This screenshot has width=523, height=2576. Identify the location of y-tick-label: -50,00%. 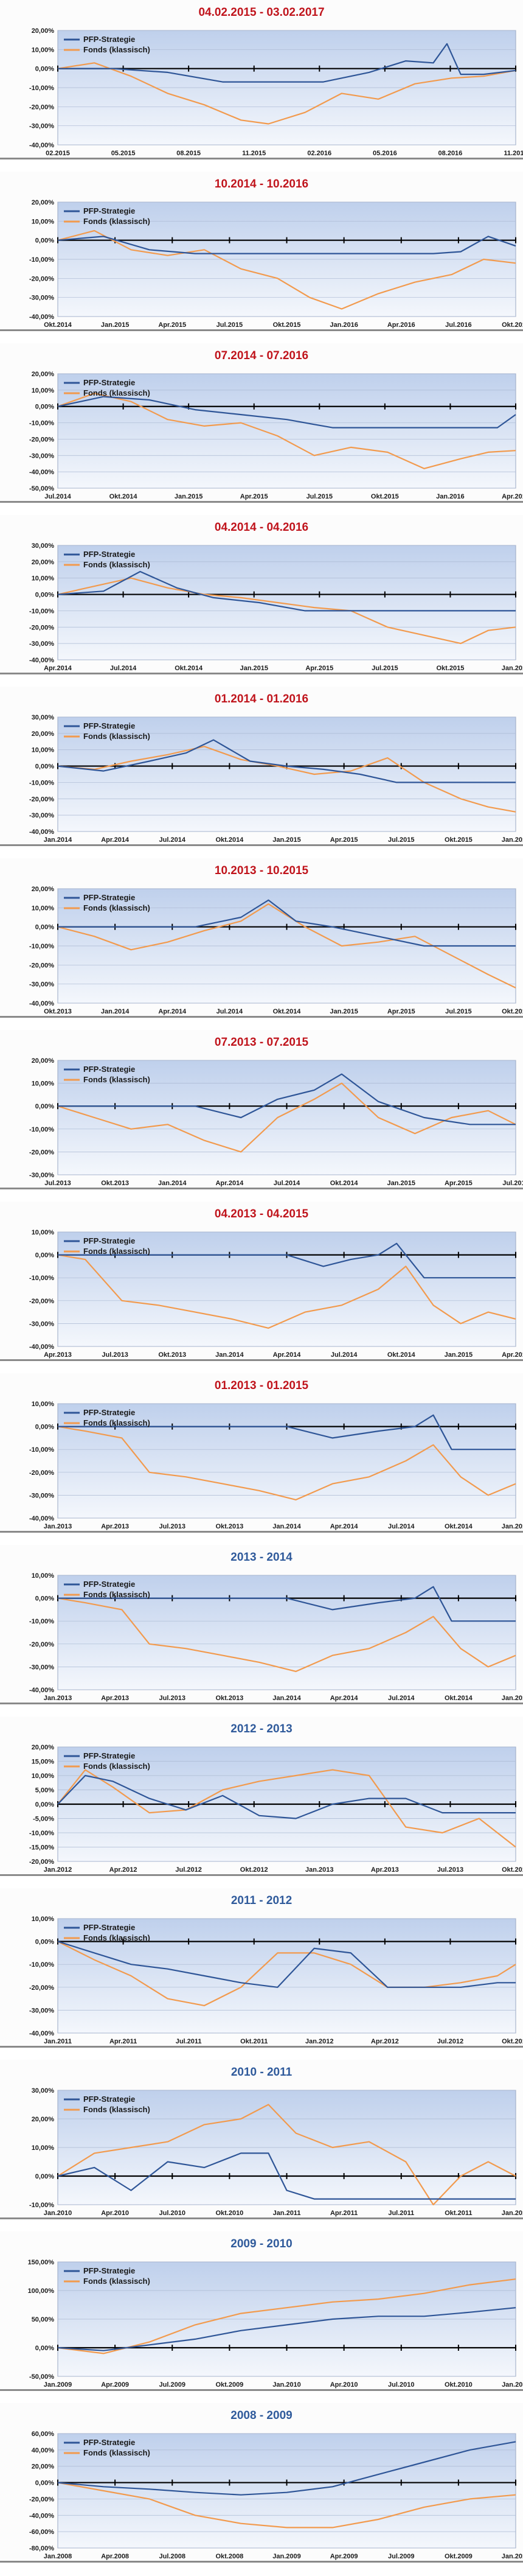
(41, 488).